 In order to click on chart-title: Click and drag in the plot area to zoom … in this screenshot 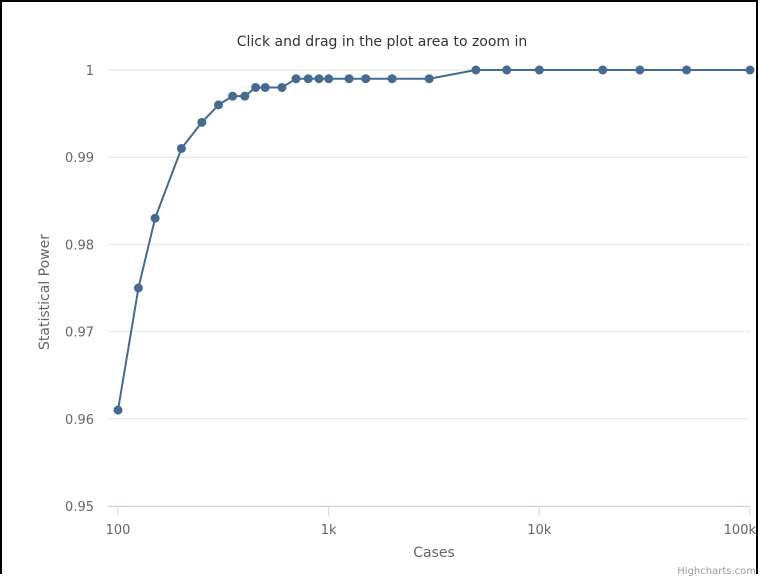, I will do `click(382, 42)`.